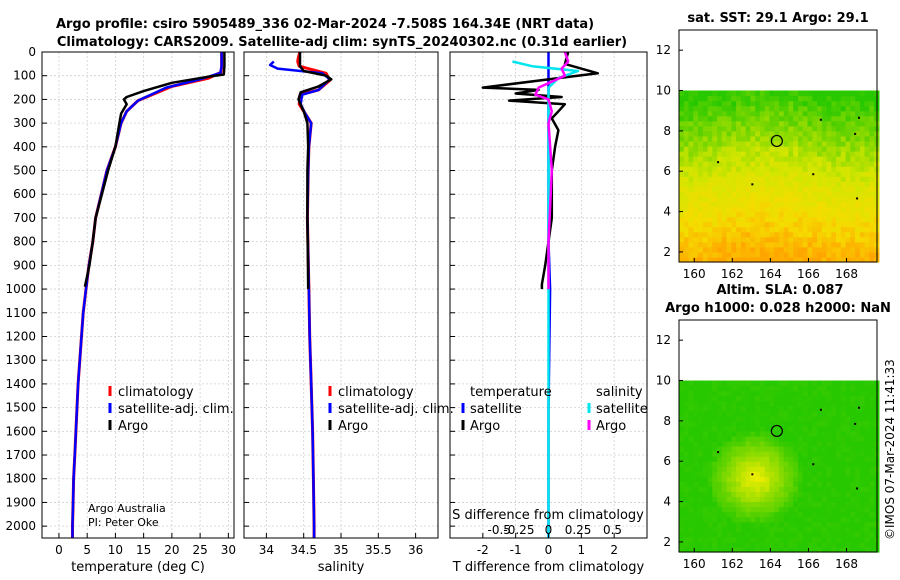 The image size is (900, 580). What do you see at coordinates (820, 119) in the screenshot?
I see `island-dot` at bounding box center [820, 119].